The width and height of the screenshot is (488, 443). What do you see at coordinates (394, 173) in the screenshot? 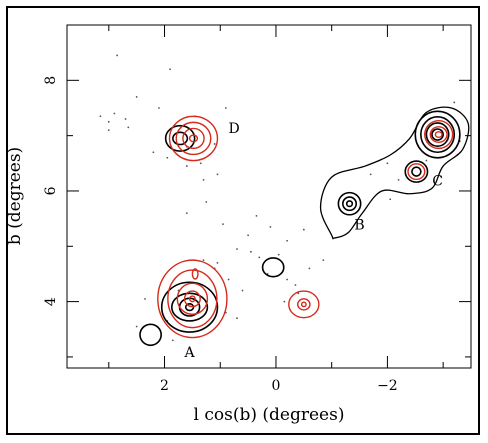
I see `contour-envelope-bc` at bounding box center [394, 173].